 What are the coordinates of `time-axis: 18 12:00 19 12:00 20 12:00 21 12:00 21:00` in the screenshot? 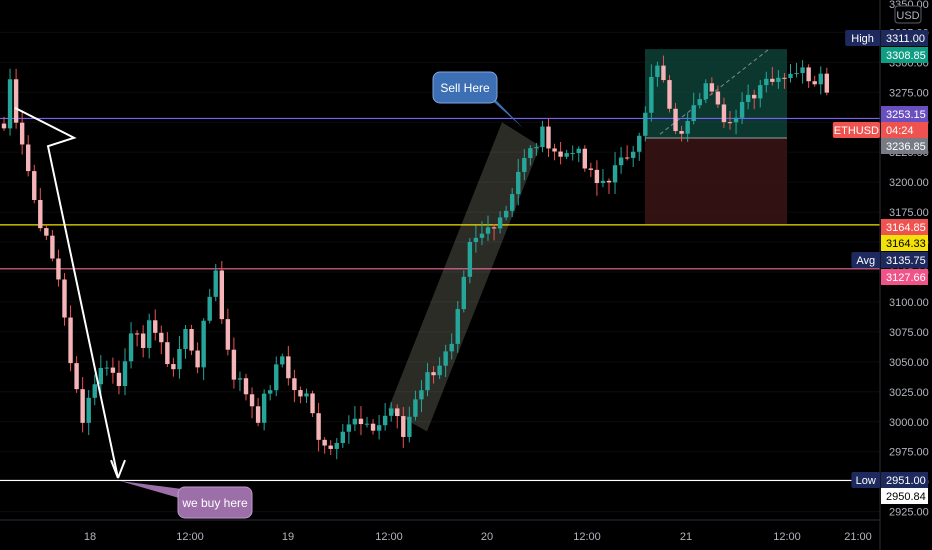 It's located at (440, 531).